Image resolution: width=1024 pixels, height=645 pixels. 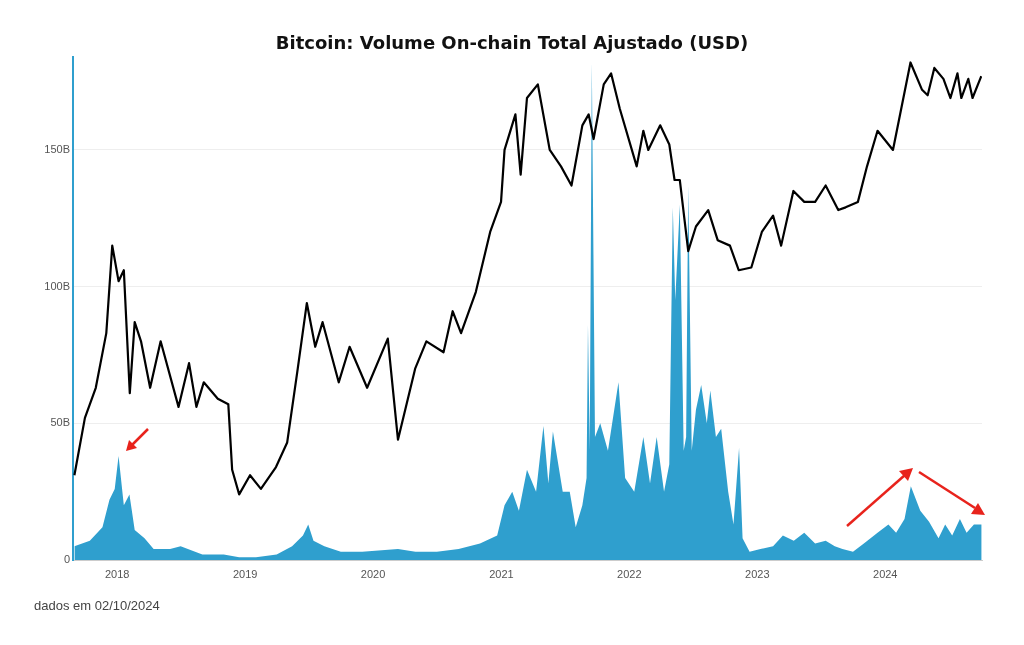 What do you see at coordinates (57, 285) in the screenshot?
I see `y-tick-label: 100B` at bounding box center [57, 285].